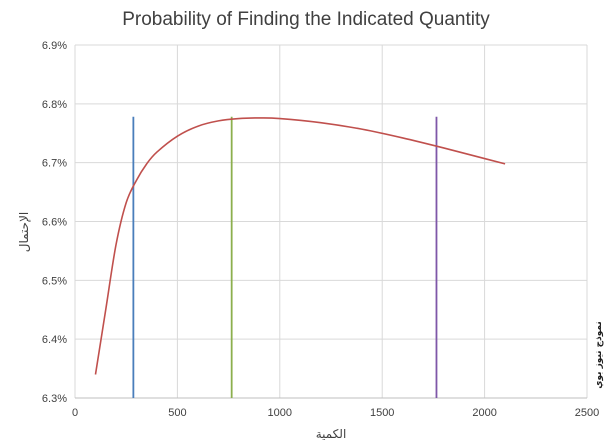 The height and width of the screenshot is (447, 613). I want to click on y-tick-label: 6.9%, so click(54, 46).